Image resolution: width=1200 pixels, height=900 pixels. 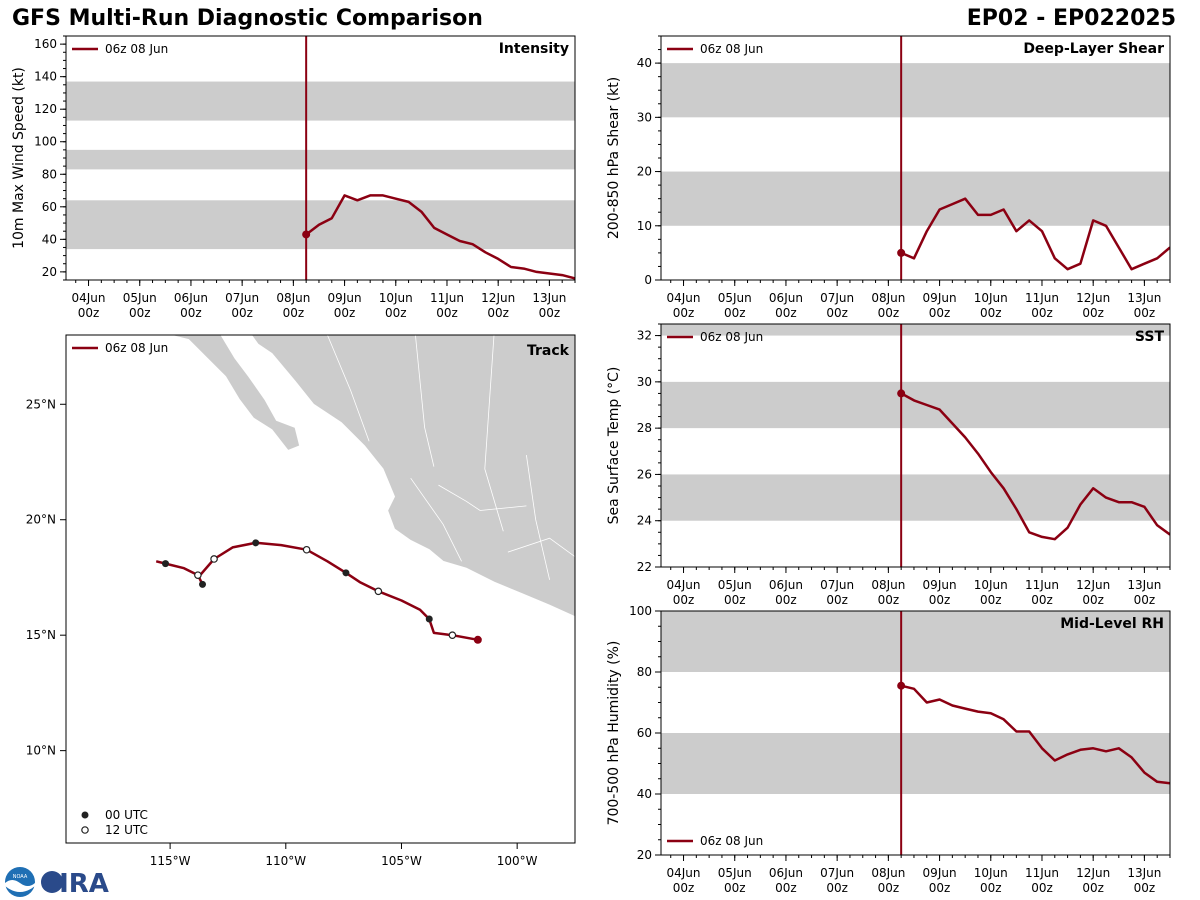 I want to click on y-tick-label: 24, so click(x=644, y=521).